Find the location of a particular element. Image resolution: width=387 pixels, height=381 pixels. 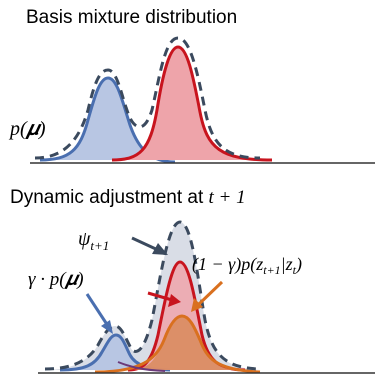

label-transition: (1 − γ)p(zt+1|zt) is located at coordinates (247, 265).